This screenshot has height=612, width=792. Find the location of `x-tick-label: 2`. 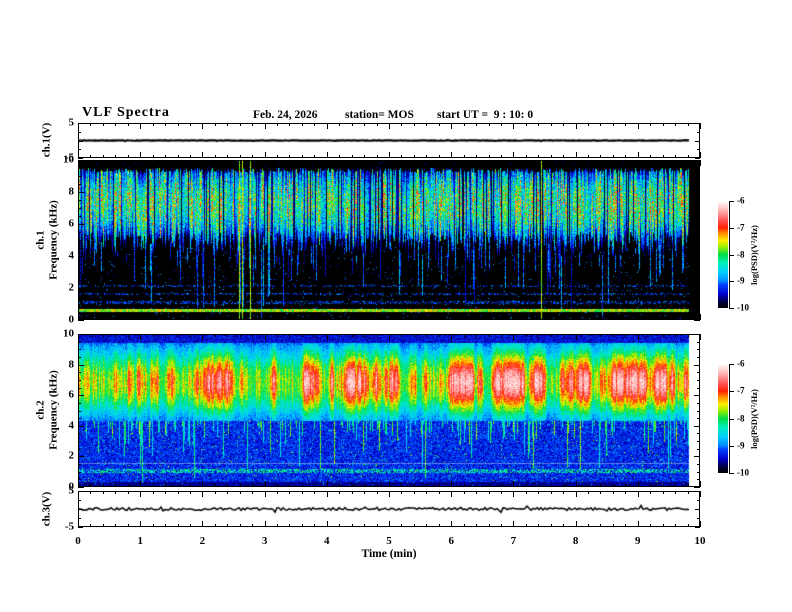

x-tick-label: 2 is located at coordinates (202, 541).